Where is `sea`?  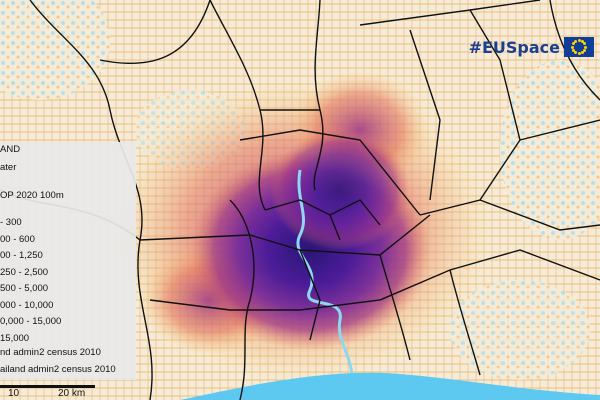 sea is located at coordinates (390, 386).